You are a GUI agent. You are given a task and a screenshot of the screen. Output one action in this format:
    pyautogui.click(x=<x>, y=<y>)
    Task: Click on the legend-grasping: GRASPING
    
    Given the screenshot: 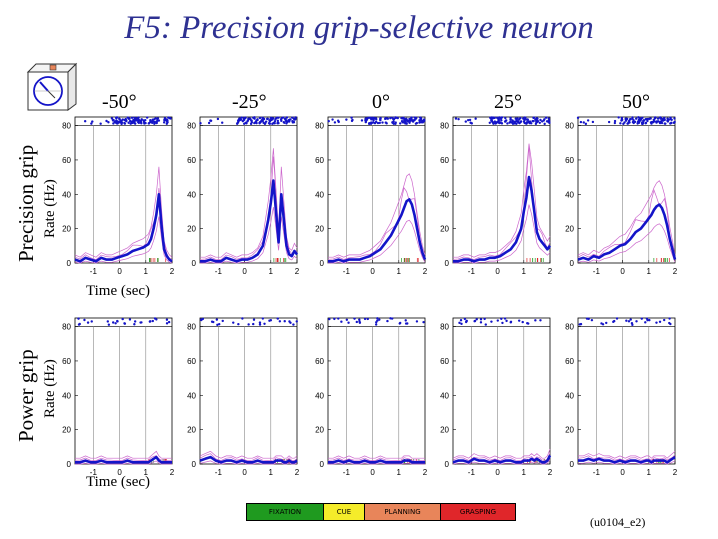 What is the action you would take?
    pyautogui.click(x=478, y=512)
    